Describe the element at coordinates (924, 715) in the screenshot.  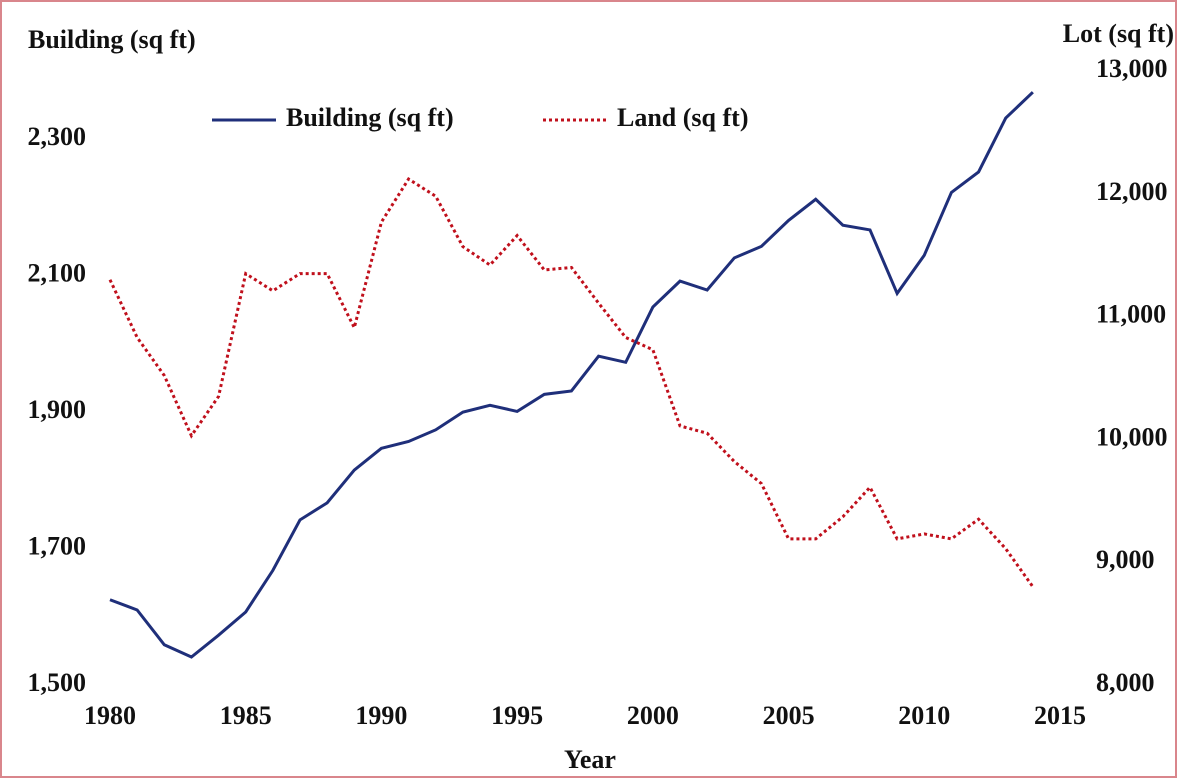
I see `x-tick-label: 2010` at that location.